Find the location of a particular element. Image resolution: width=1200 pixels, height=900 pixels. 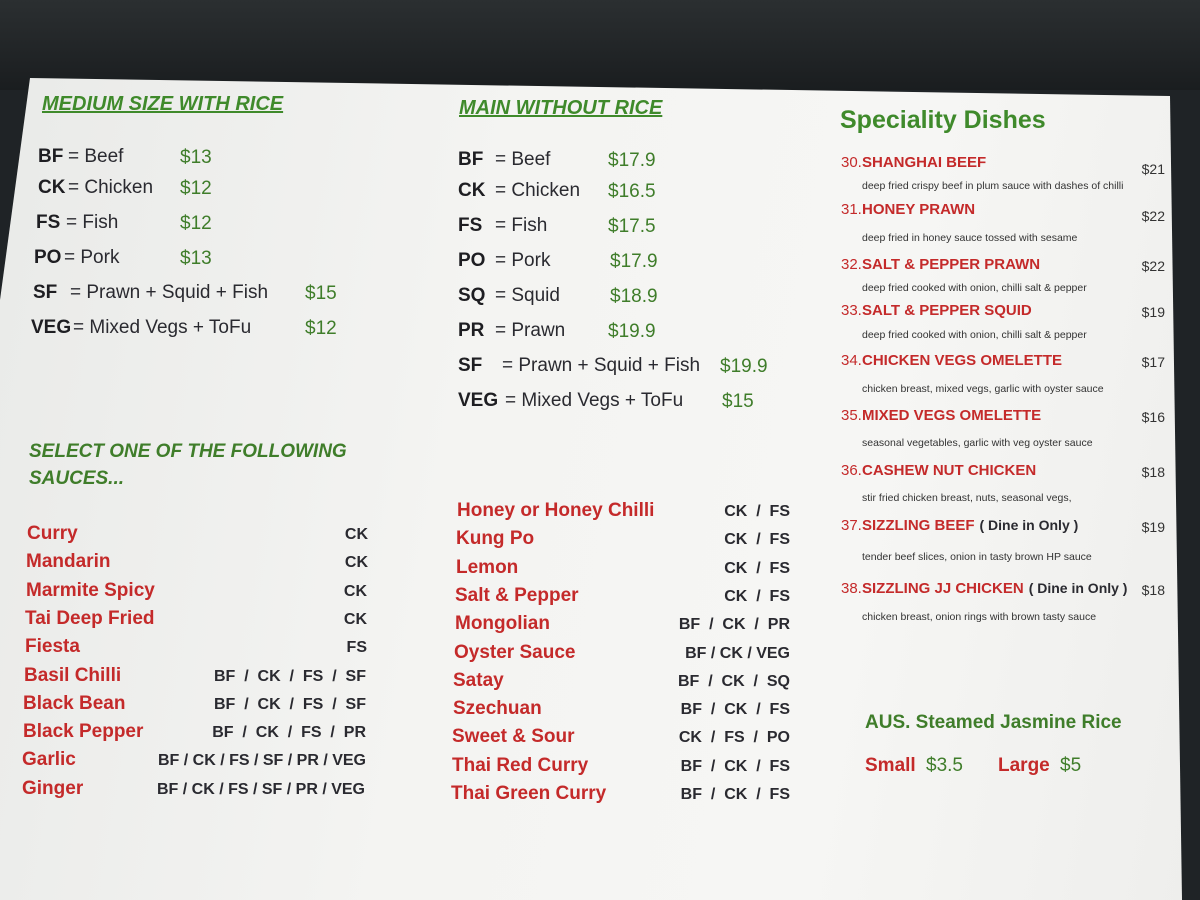

sauce-name: Honey or Honey Chilli is located at coordinates (556, 510).